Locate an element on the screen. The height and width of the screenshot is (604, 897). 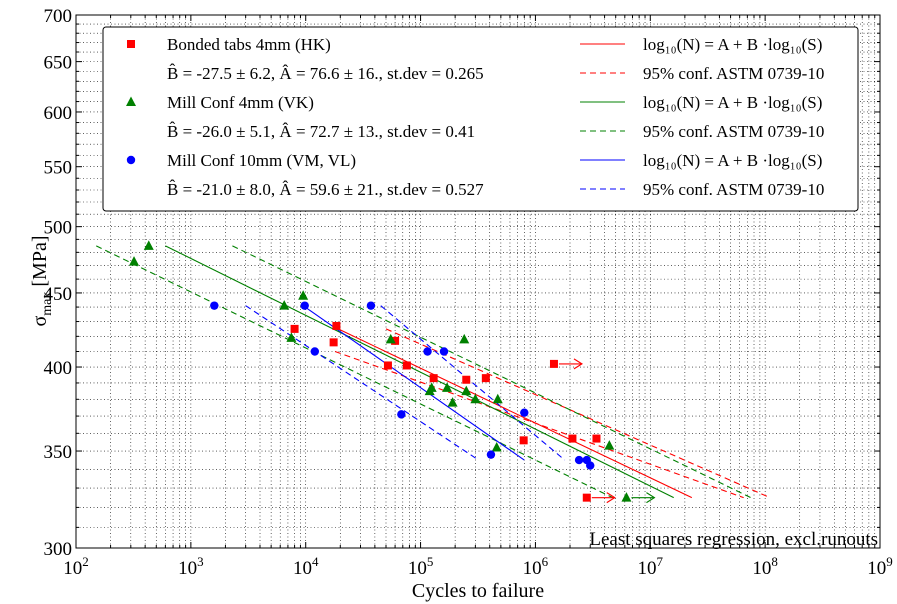
legend-series-label: Mill Conf 4mm (VK) is located at coordinates (240, 102).